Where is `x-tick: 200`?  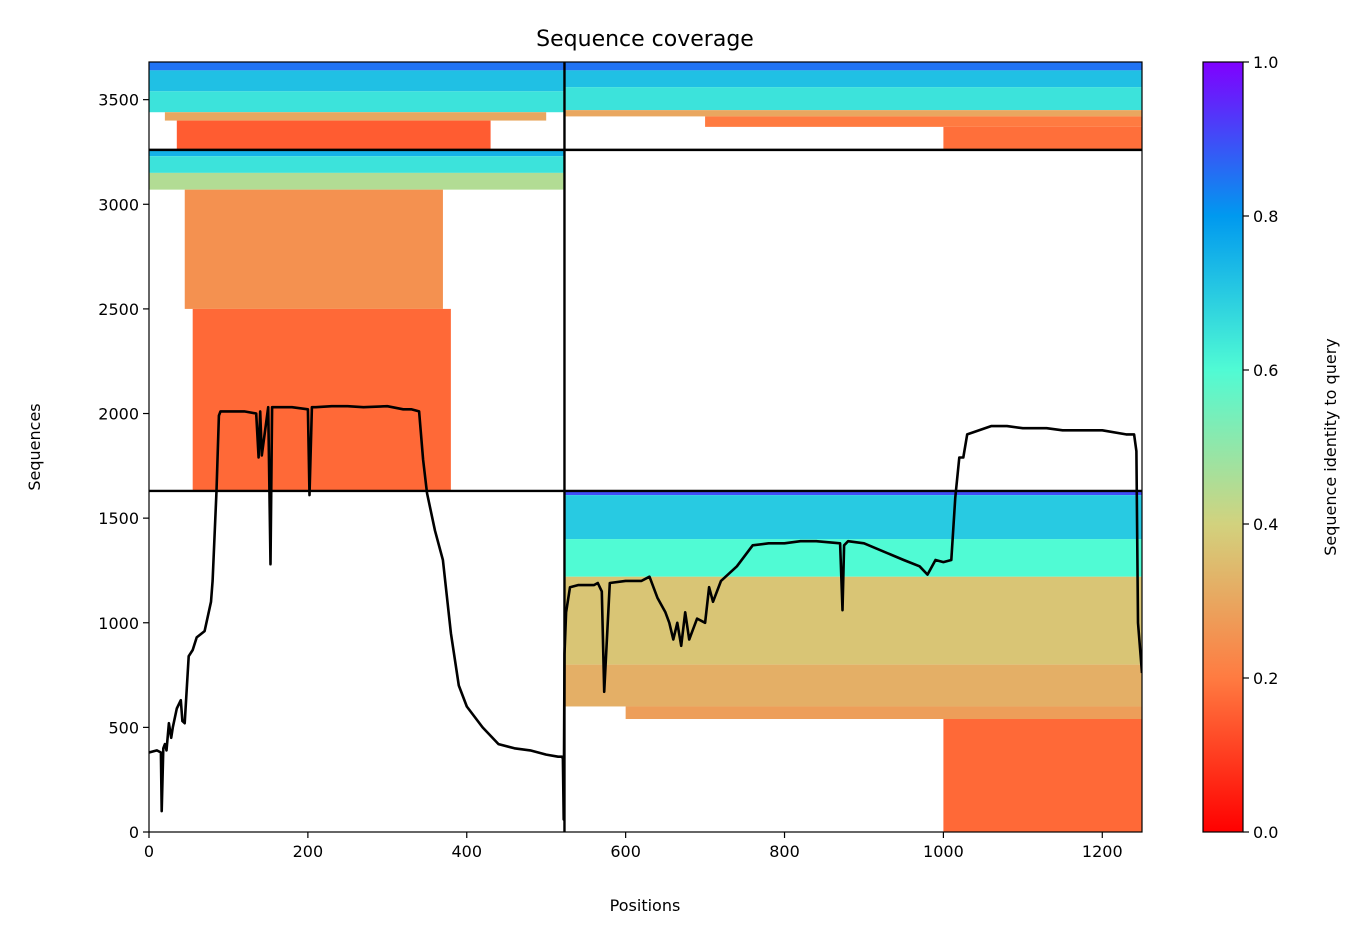
x-tick: 200 is located at coordinates (308, 846).